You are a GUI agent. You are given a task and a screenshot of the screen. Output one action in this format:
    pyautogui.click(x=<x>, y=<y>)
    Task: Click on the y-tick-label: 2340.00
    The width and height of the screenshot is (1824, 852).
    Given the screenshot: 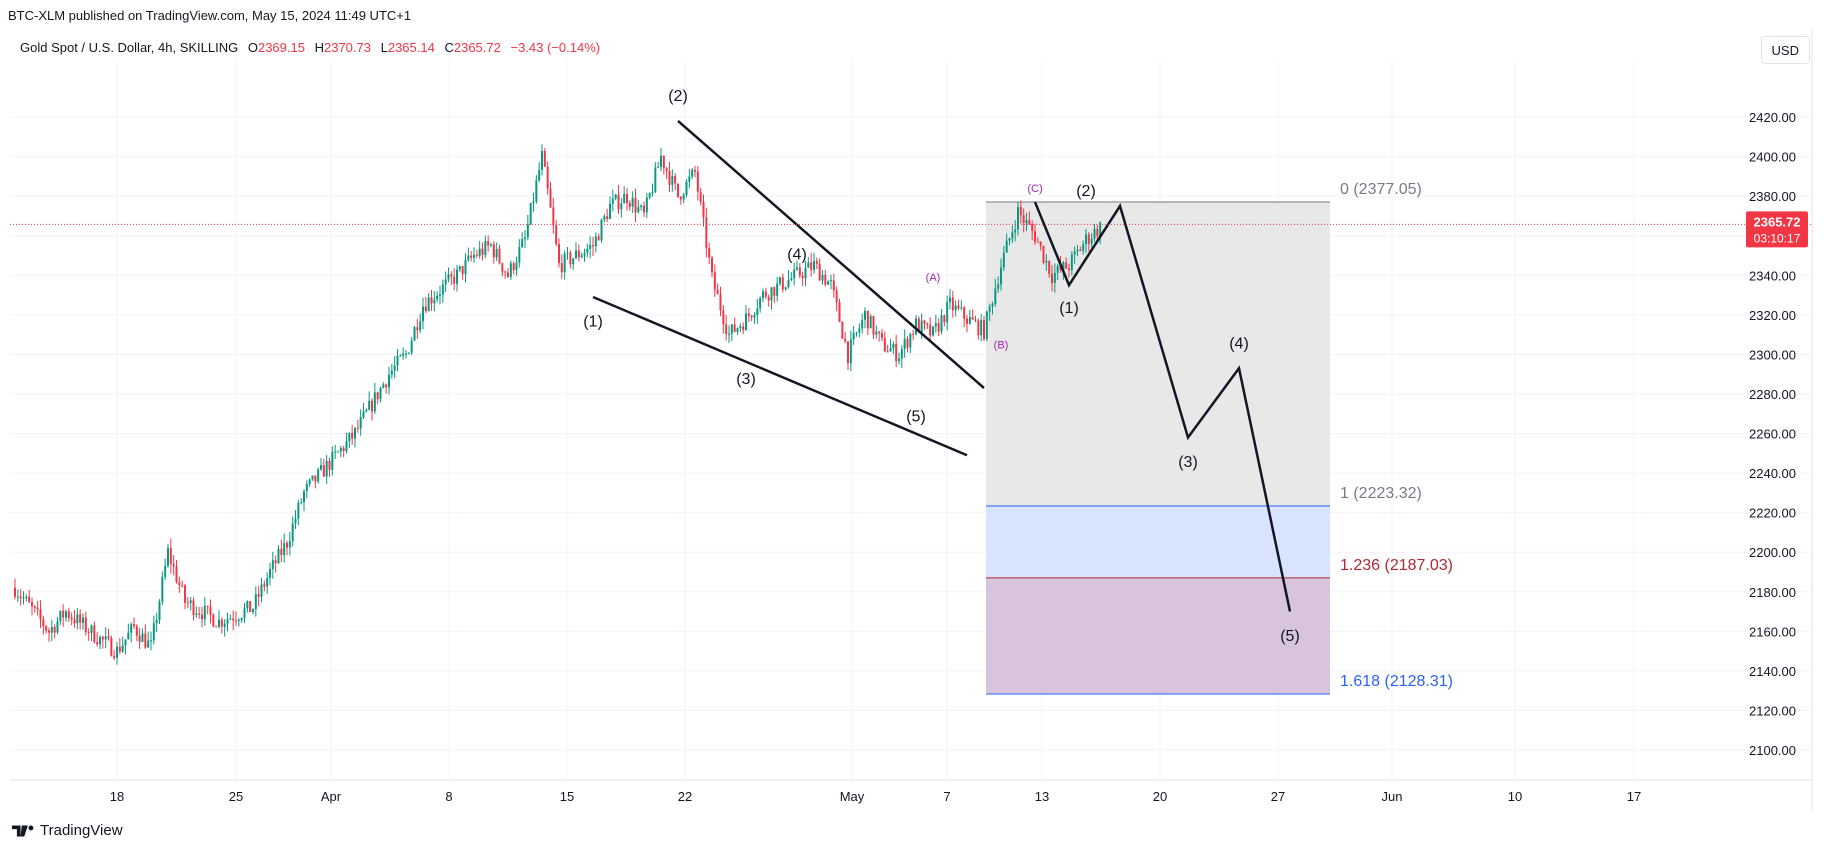 What is the action you would take?
    pyautogui.click(x=1772, y=275)
    